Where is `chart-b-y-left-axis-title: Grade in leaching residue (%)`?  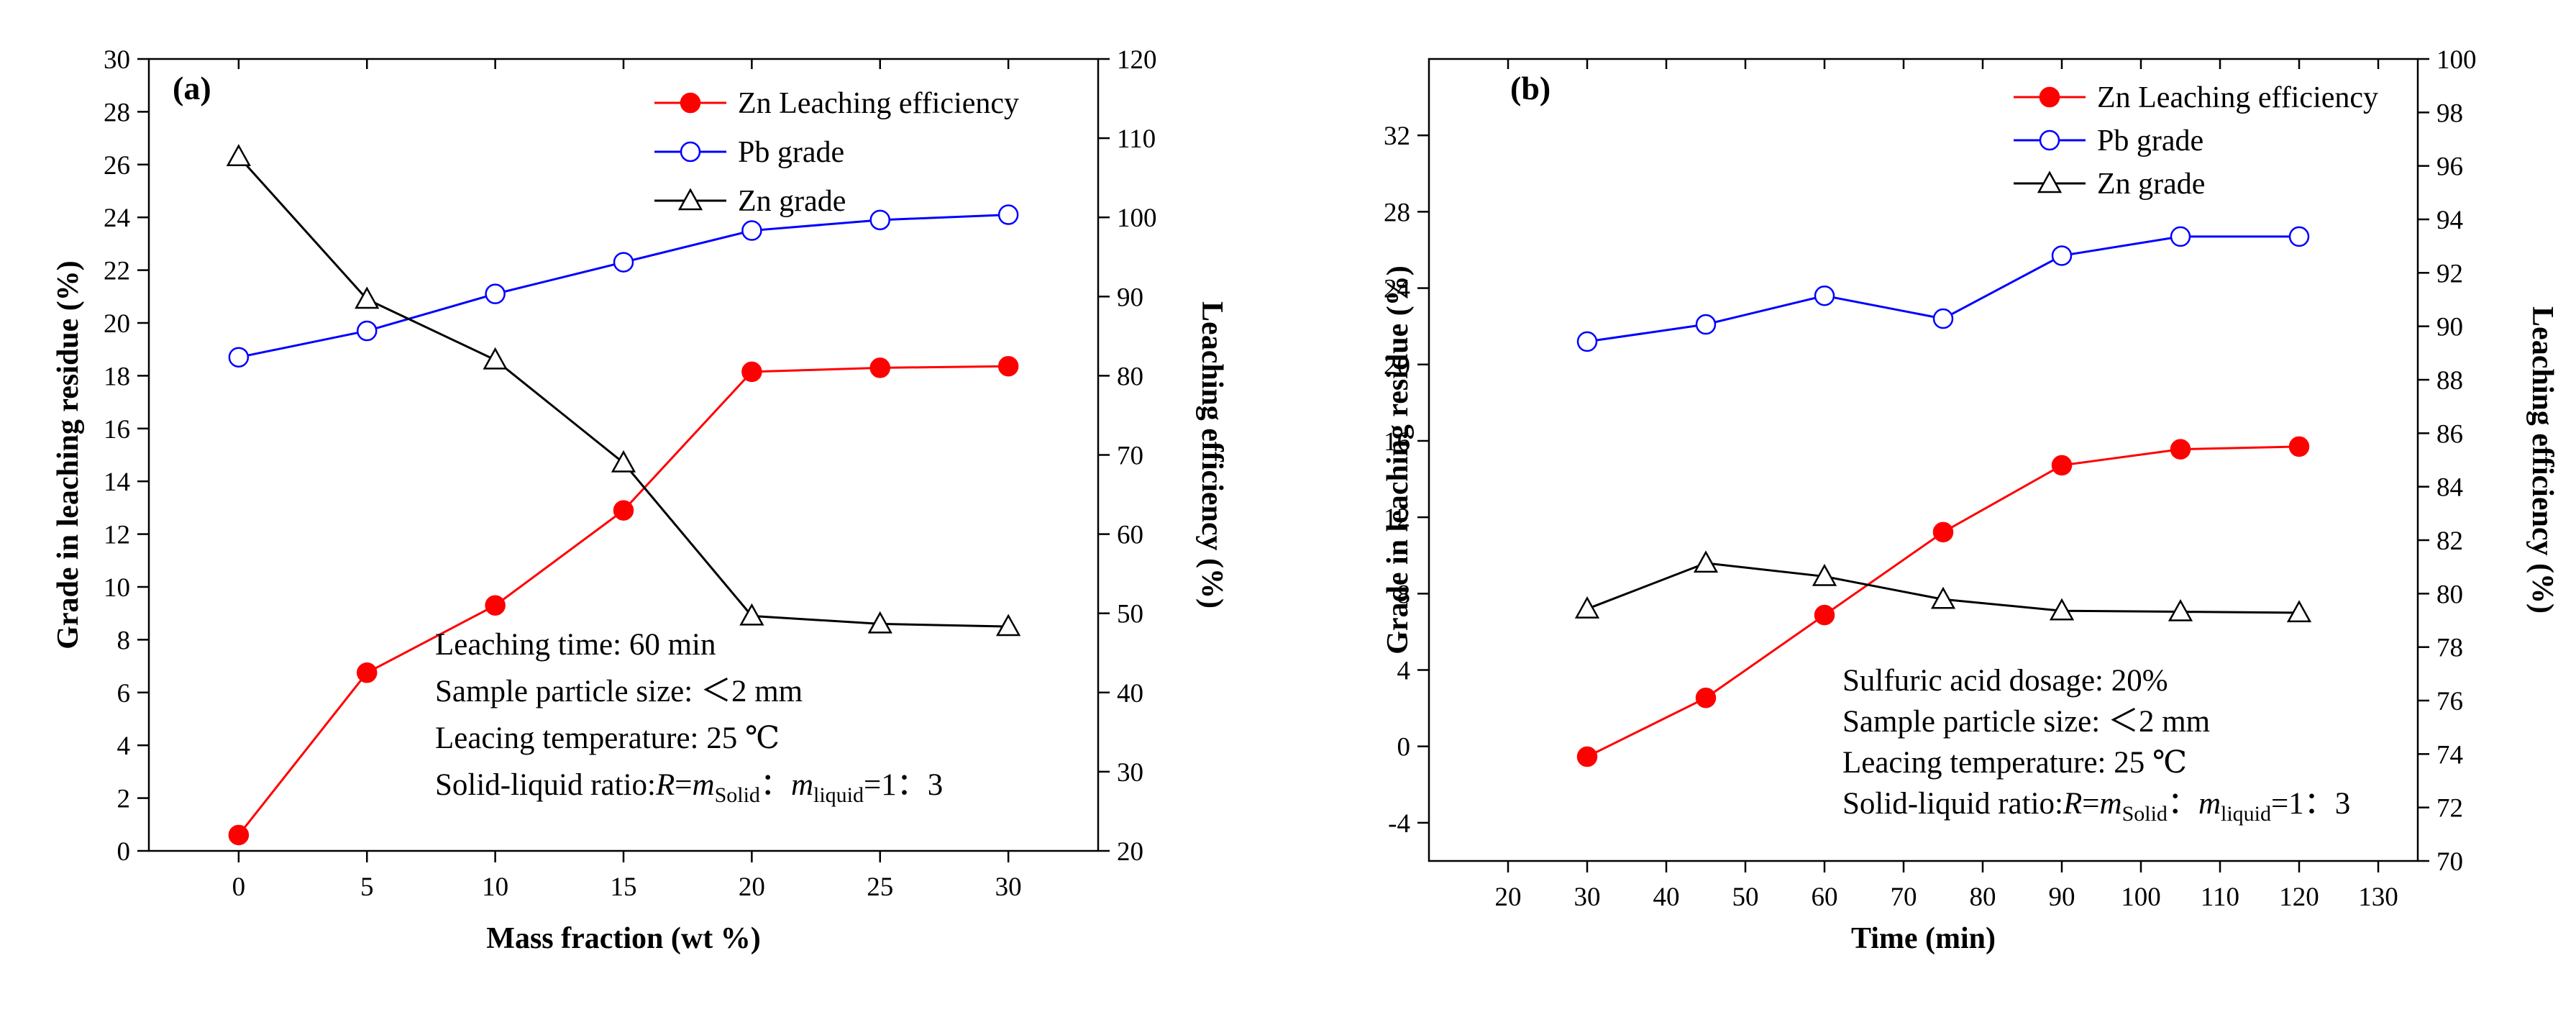
chart-b-y-left-axis-title: Grade in leaching residue (%) is located at coordinates (1398, 460).